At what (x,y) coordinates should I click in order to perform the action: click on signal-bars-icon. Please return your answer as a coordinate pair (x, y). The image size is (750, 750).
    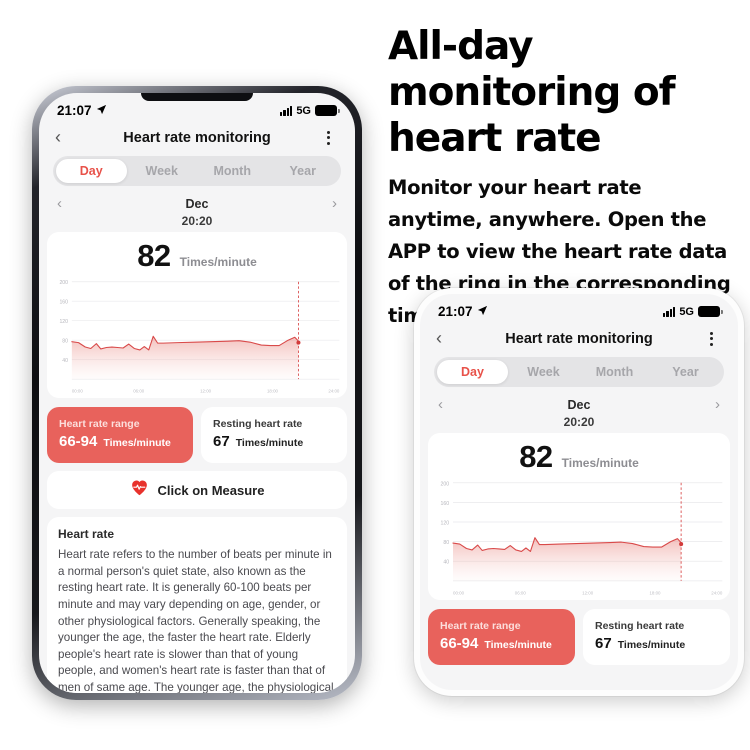
    Looking at the image, I should click on (286, 110).